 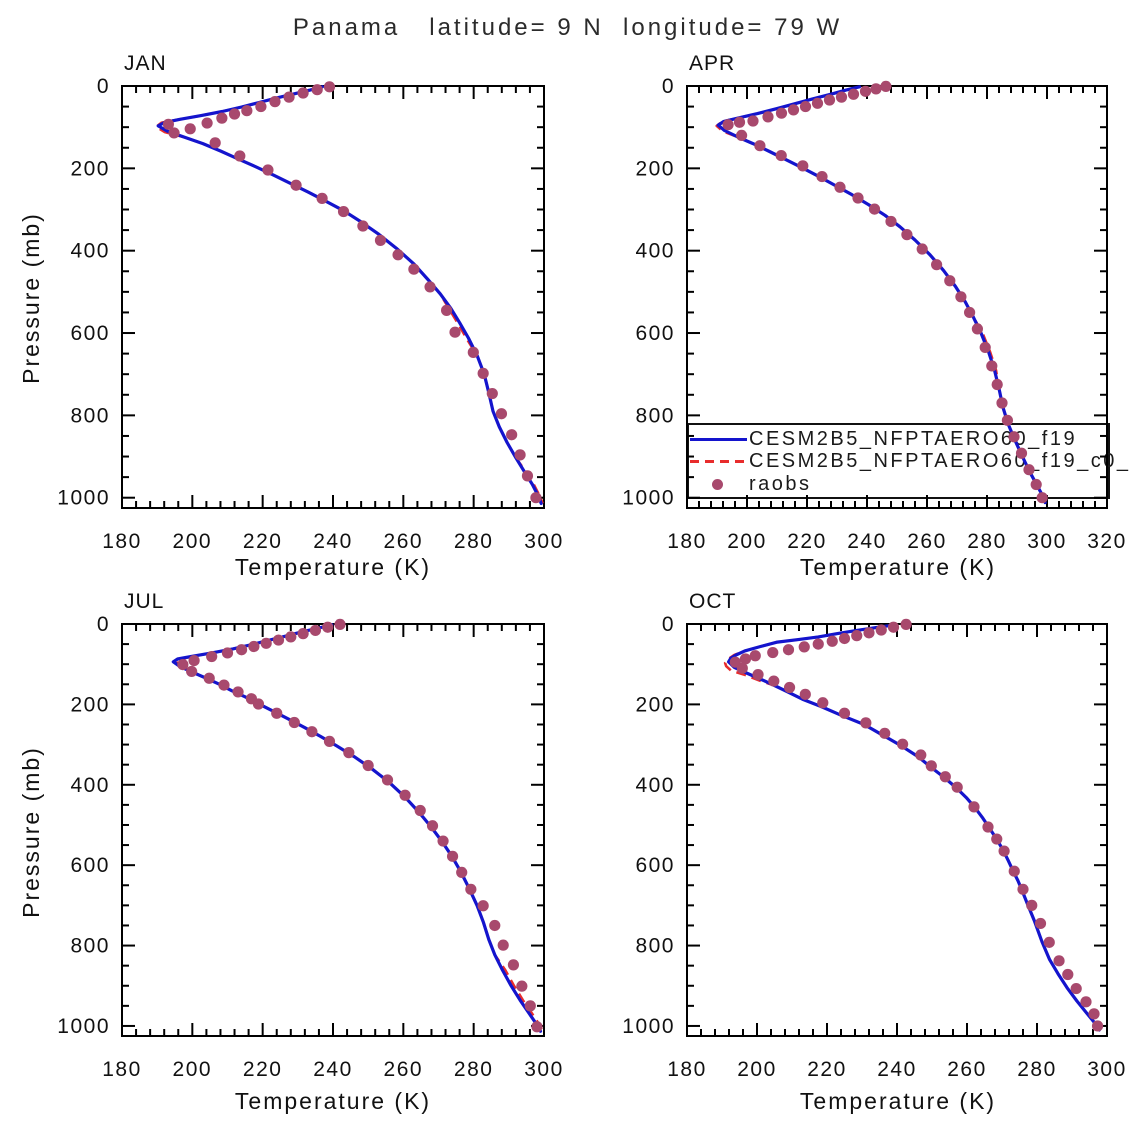 I want to click on dot-sample-icon, so click(x=717, y=484).